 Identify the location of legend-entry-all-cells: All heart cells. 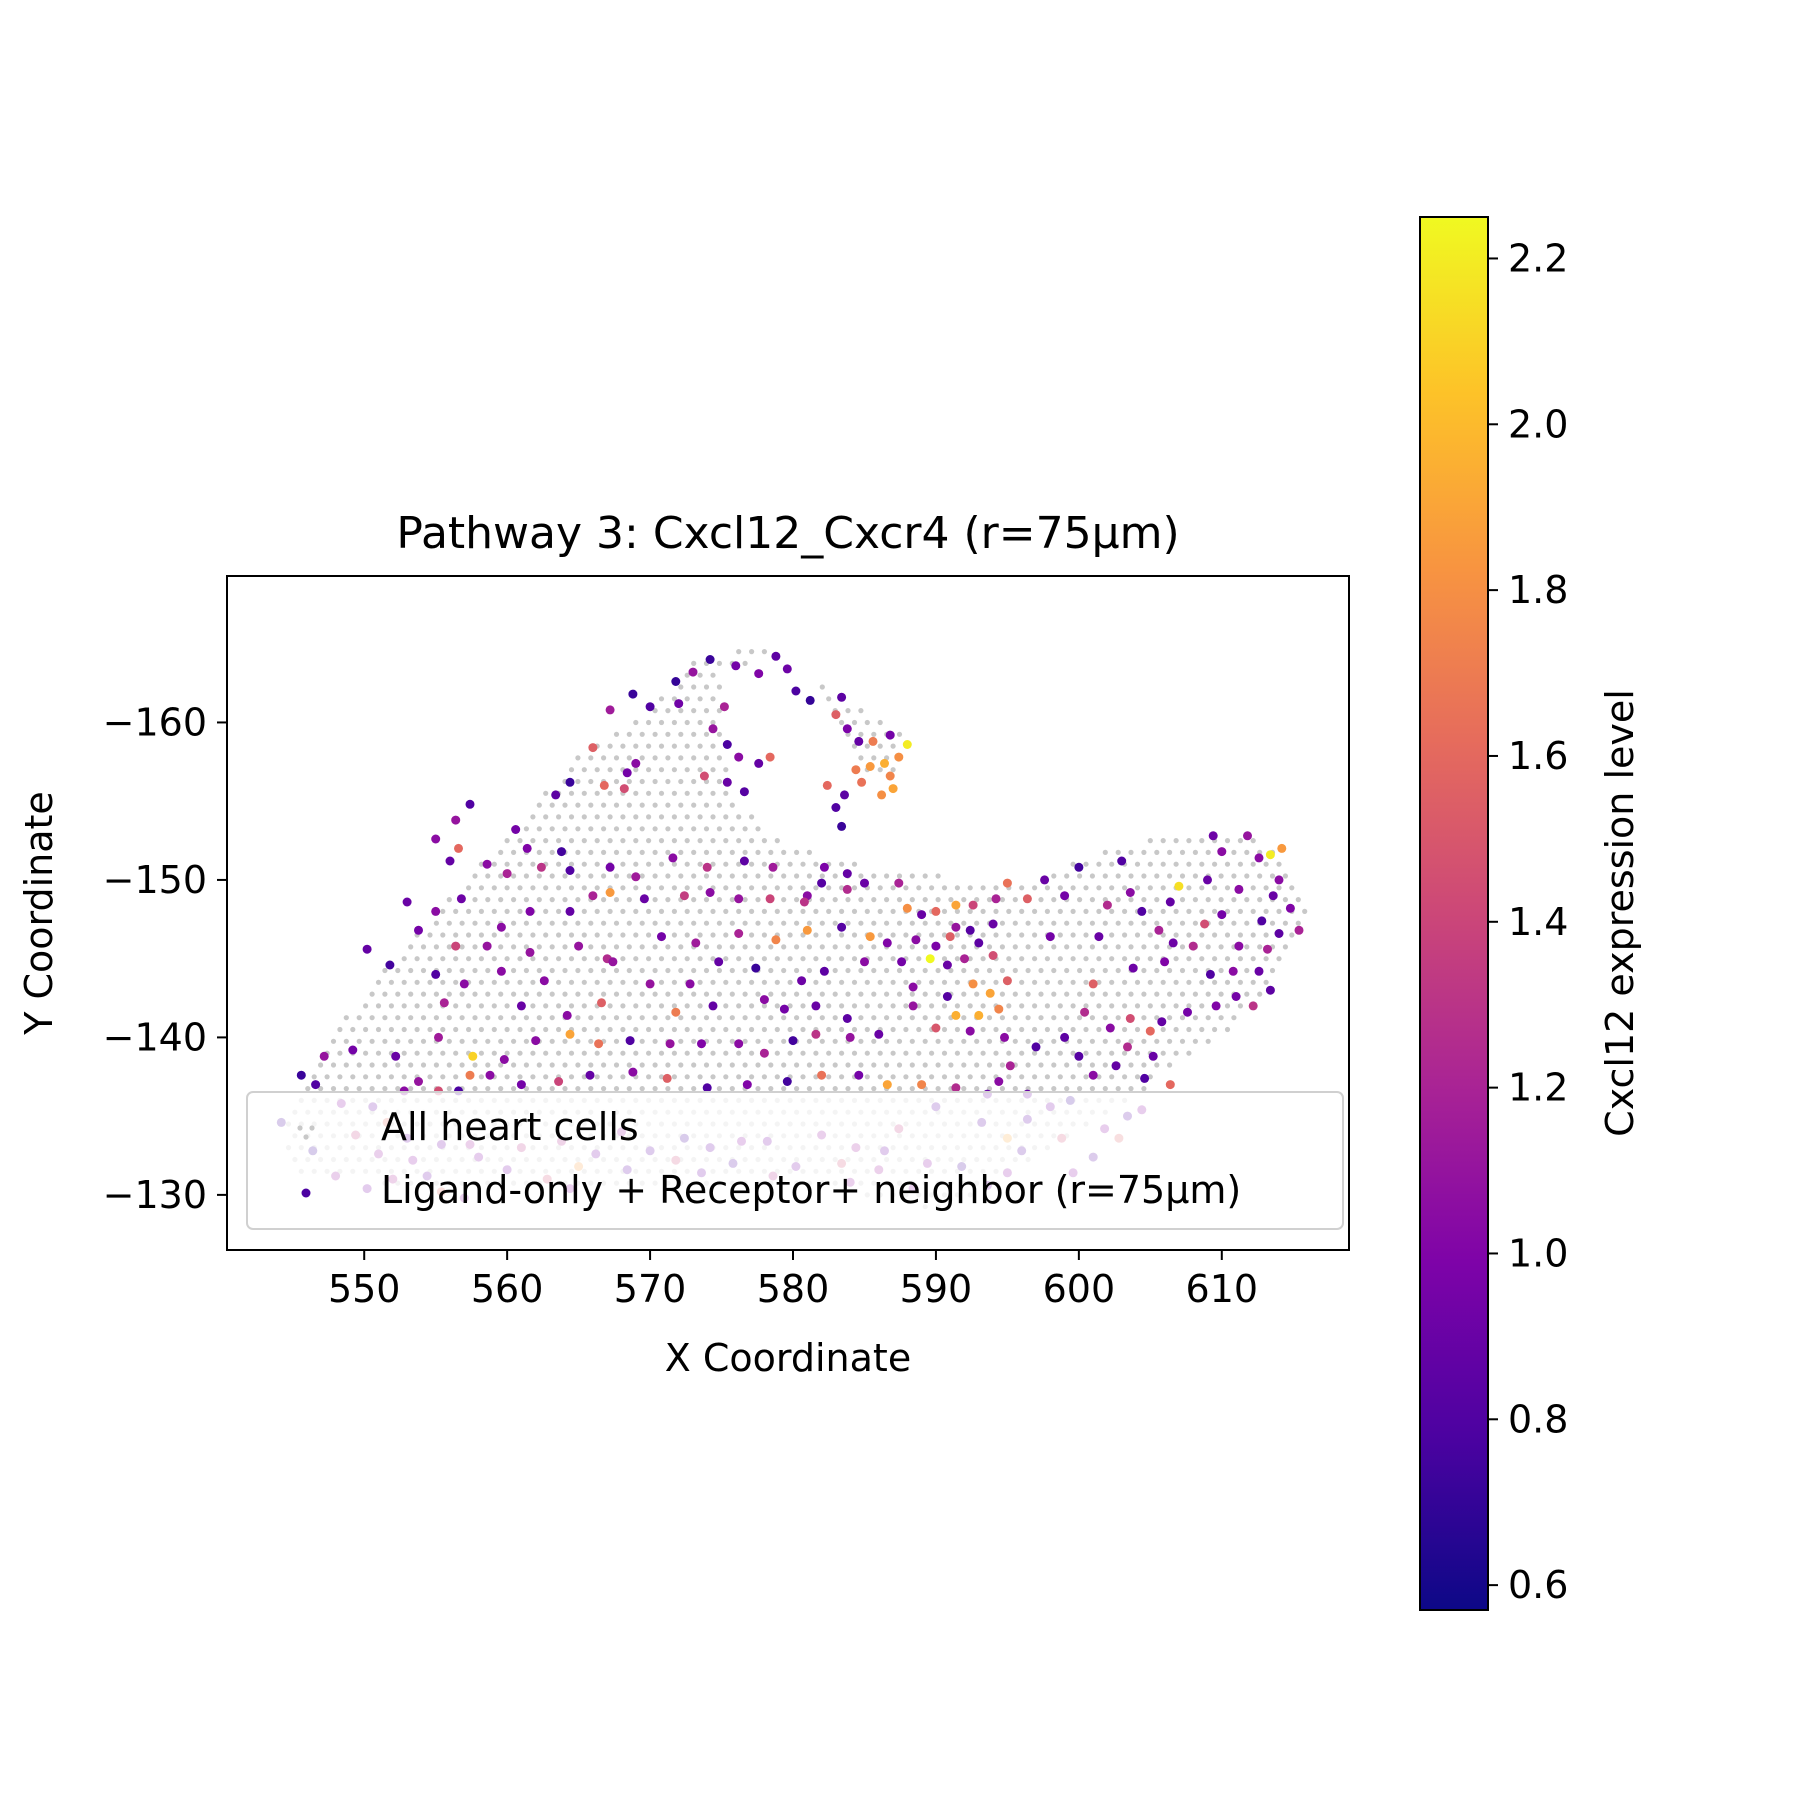
(510, 1127).